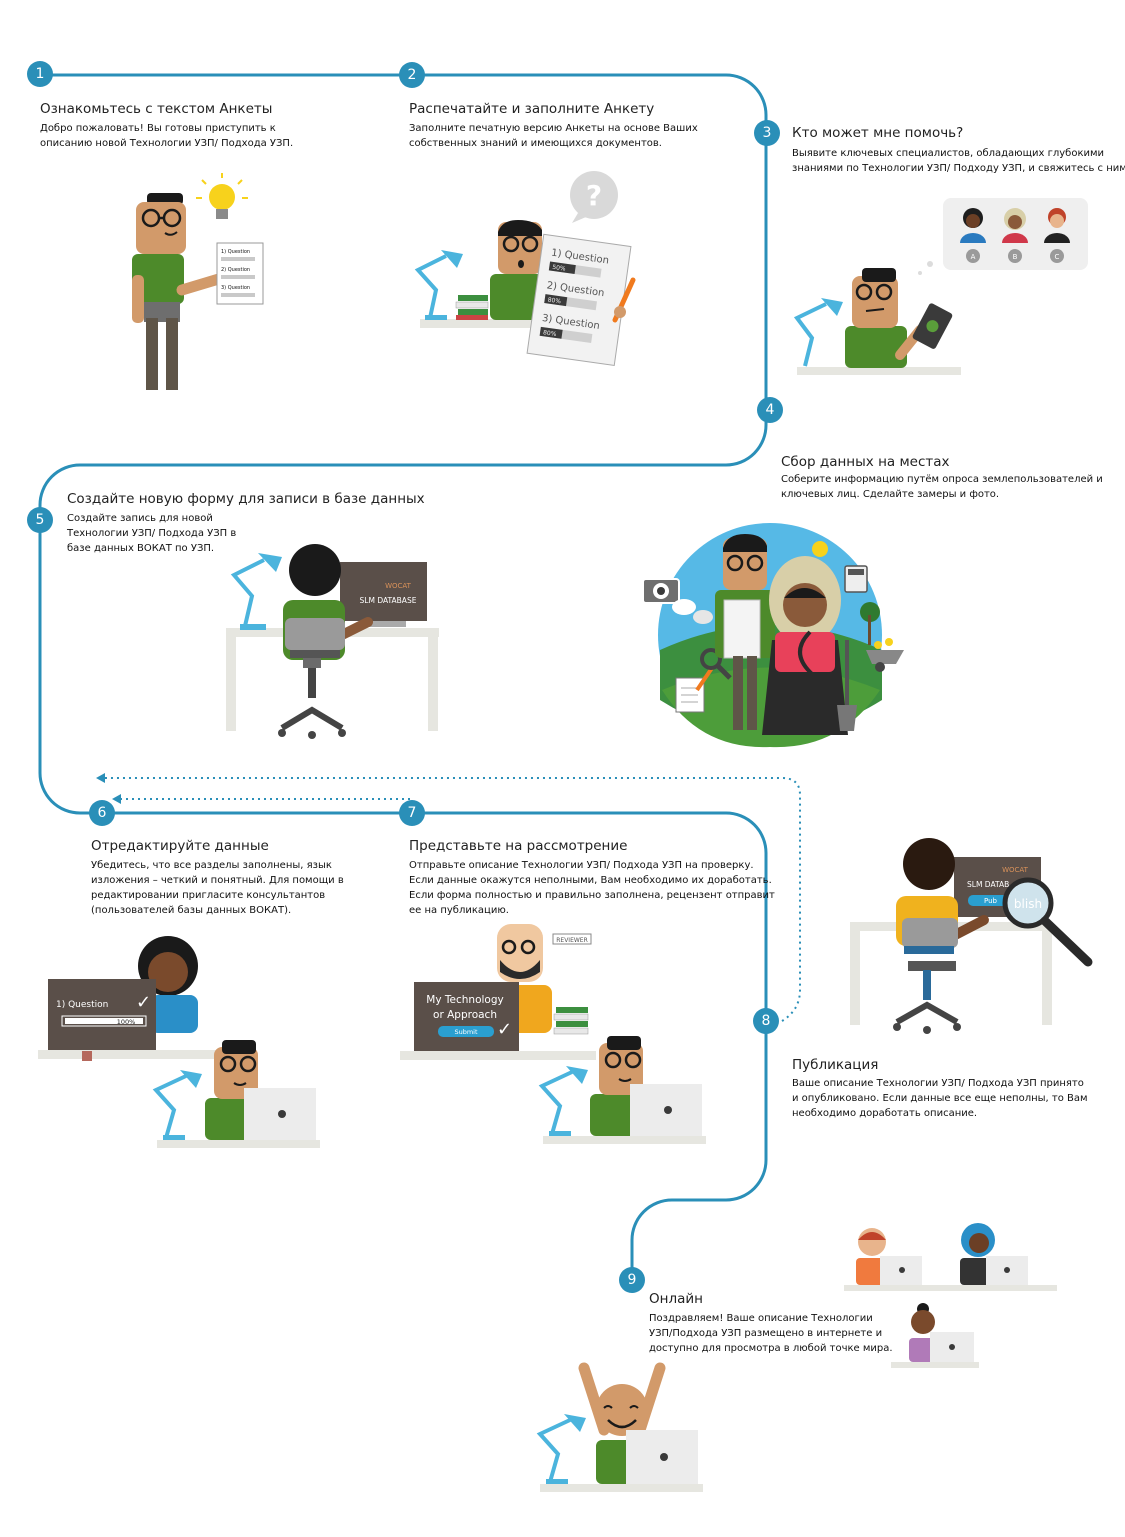  Describe the element at coordinates (208, 895) in the screenshot. I see `step-6-line-3: редактировании пригласите консультантов` at that location.